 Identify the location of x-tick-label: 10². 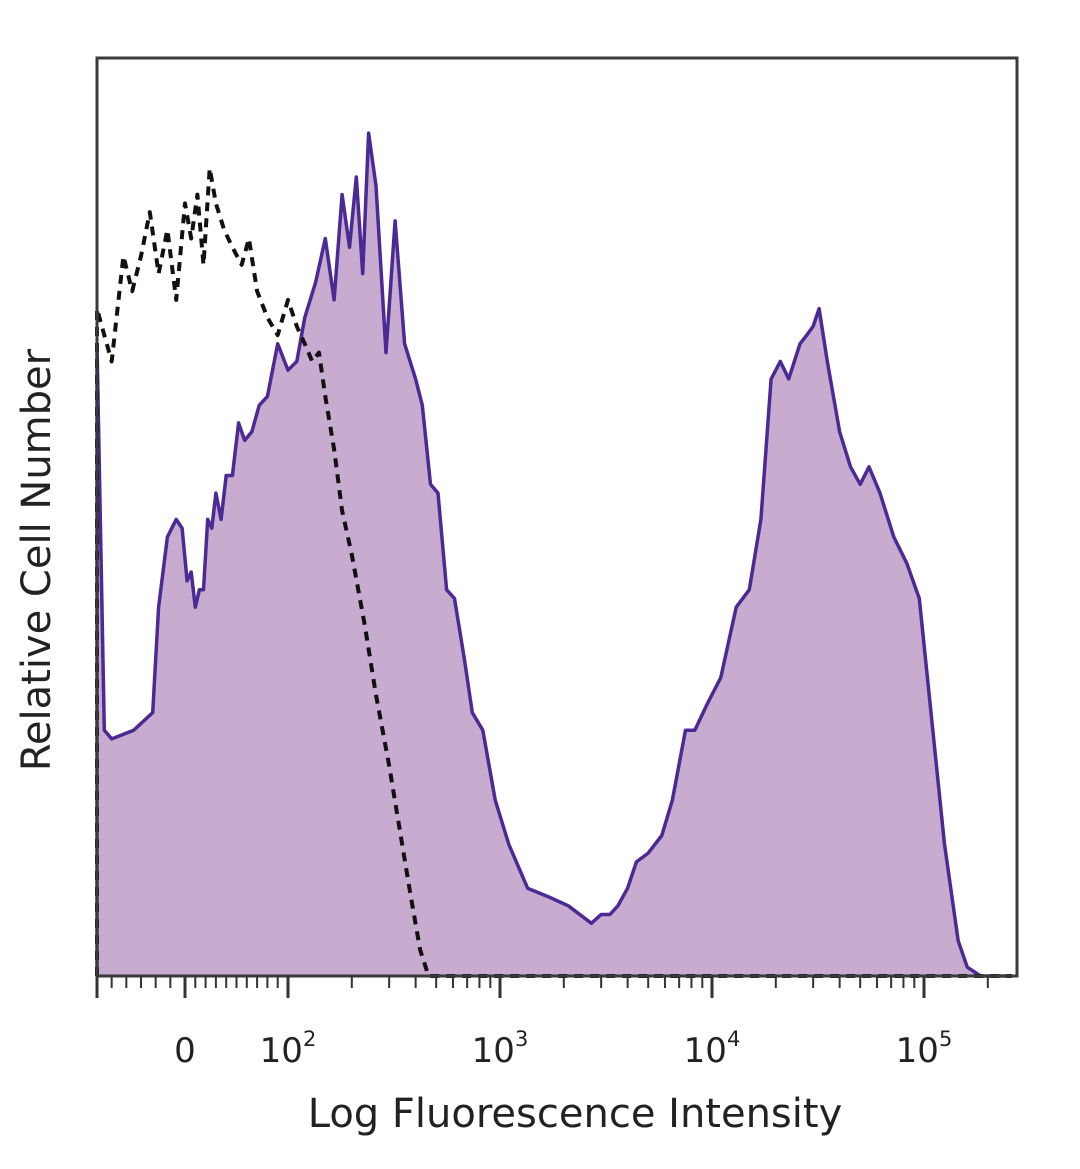
(288, 1049).